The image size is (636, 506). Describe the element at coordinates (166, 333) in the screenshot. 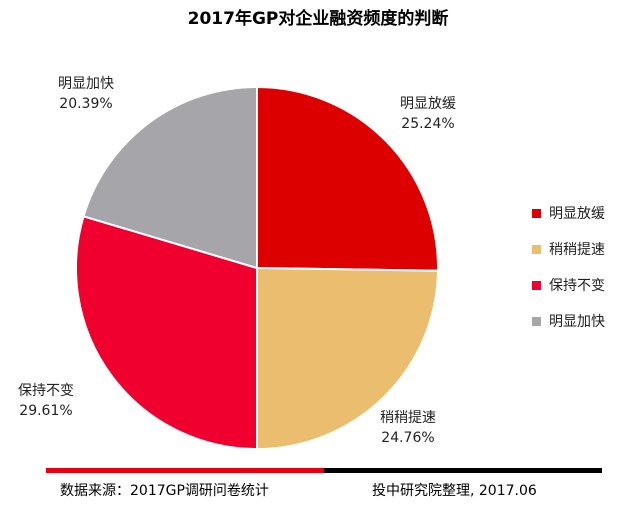

I see `pie-slice-保持不变` at that location.